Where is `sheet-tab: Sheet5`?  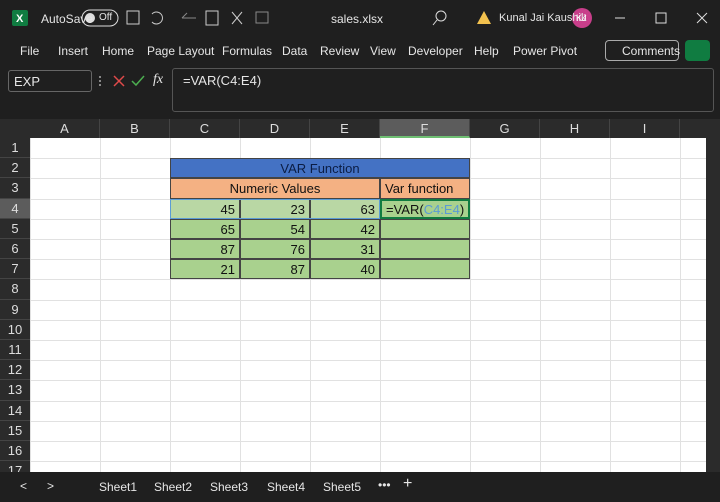 sheet-tab: Sheet5 is located at coordinates (342, 487).